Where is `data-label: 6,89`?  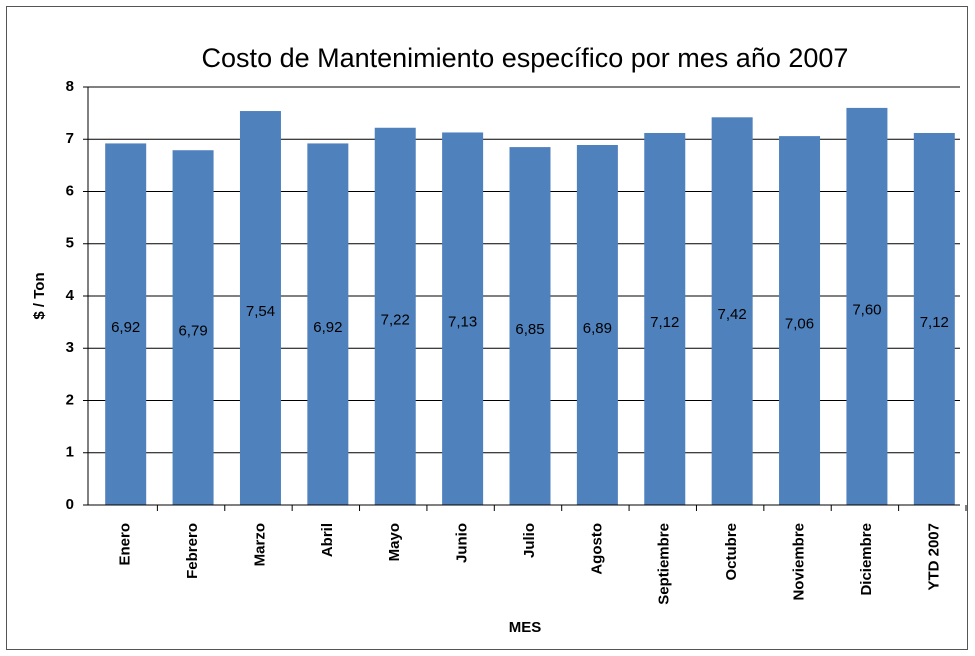 data-label: 6,89 is located at coordinates (597, 328).